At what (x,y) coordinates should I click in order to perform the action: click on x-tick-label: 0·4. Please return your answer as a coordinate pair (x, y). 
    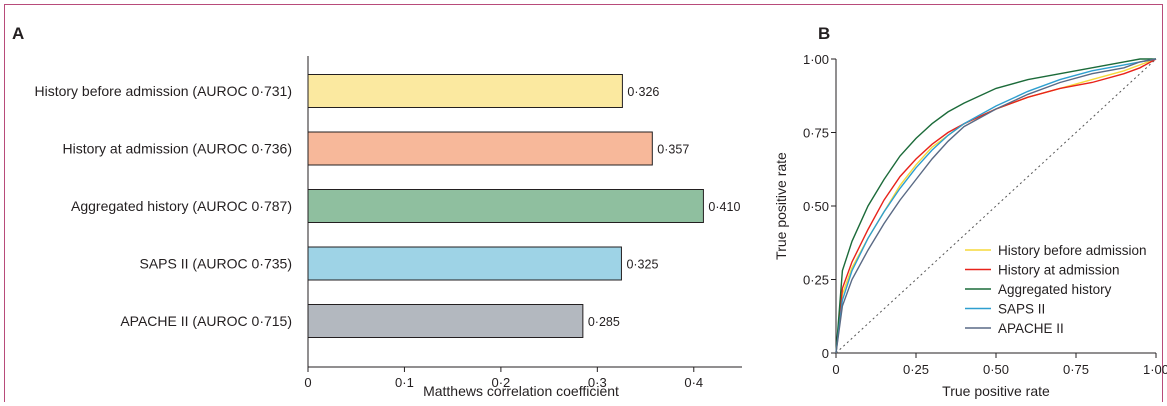
    Looking at the image, I should click on (693, 382).